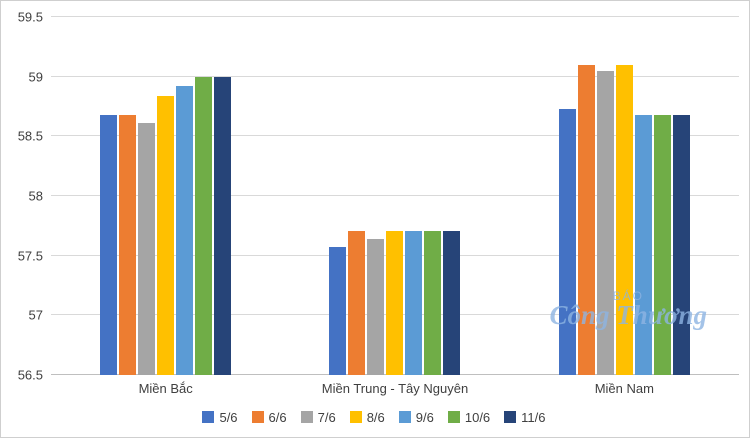 The height and width of the screenshot is (438, 750). Describe the element at coordinates (326, 417) in the screenshot. I see `legend-label: 7/6` at that location.